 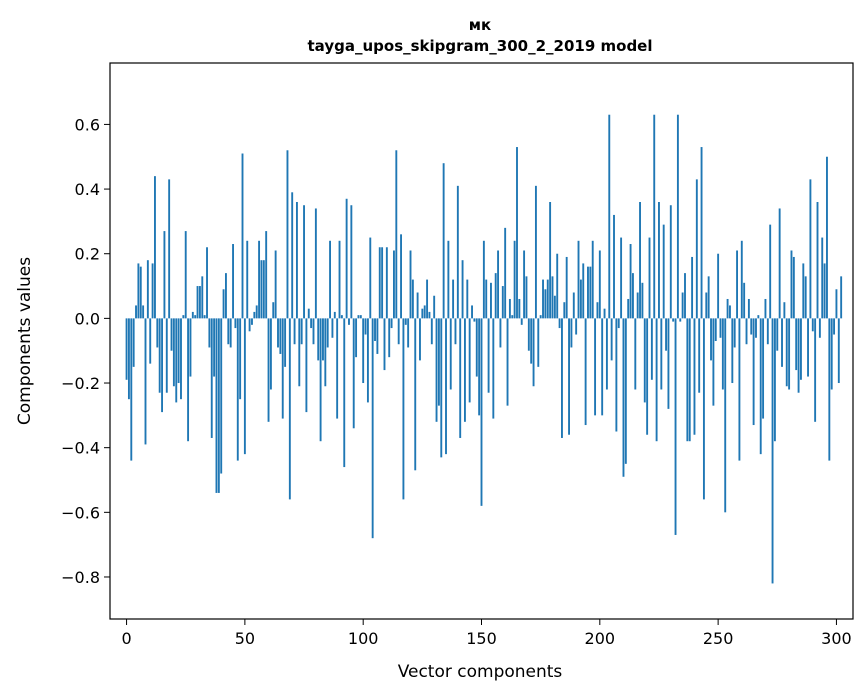 I want to click on y-tick-label: −0.6, so click(x=80, y=512).